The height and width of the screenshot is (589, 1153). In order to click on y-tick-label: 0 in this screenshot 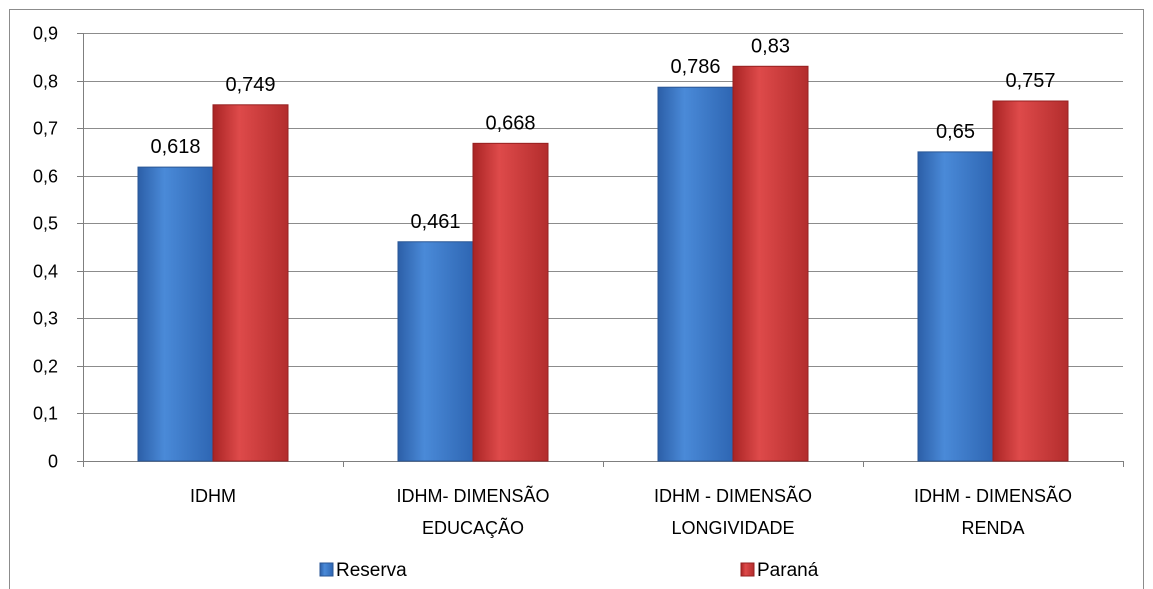, I will do `click(53, 462)`.